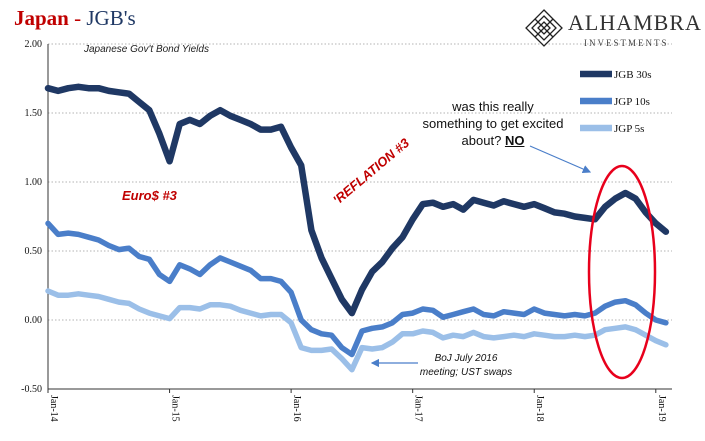 The height and width of the screenshot is (441, 705). I want to click on boj-line-1: BoJ July 2016, so click(466, 358).